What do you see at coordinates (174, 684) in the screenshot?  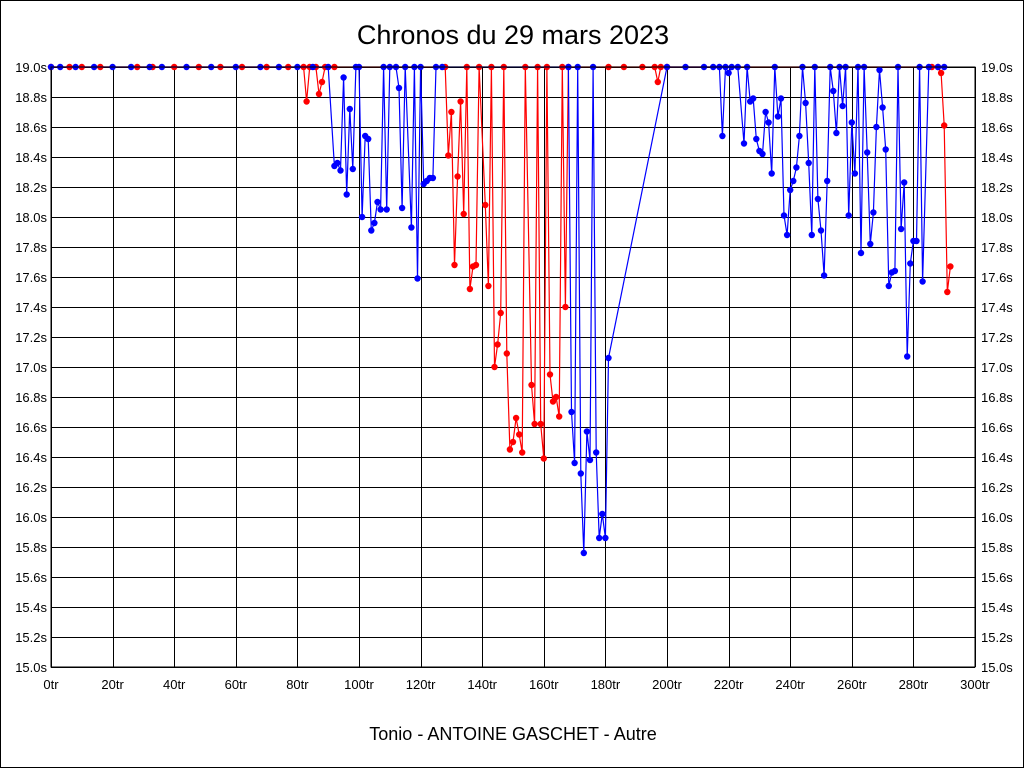 I see `x-tick-label: 40tr` at bounding box center [174, 684].